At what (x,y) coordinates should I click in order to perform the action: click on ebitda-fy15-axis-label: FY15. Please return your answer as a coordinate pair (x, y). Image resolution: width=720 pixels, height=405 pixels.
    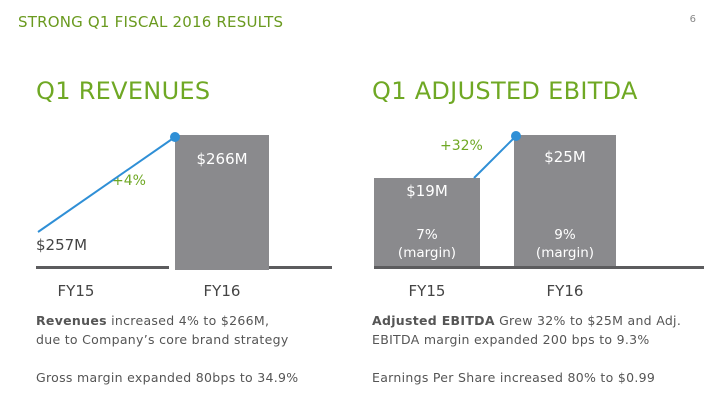
    Looking at the image, I should click on (427, 291).